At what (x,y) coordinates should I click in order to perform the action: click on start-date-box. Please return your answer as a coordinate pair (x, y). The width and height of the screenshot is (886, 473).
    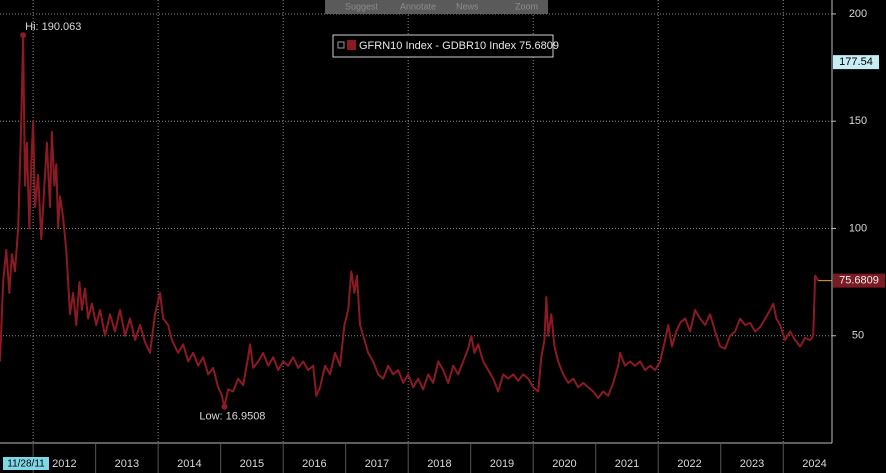
    Looking at the image, I should click on (26, 463).